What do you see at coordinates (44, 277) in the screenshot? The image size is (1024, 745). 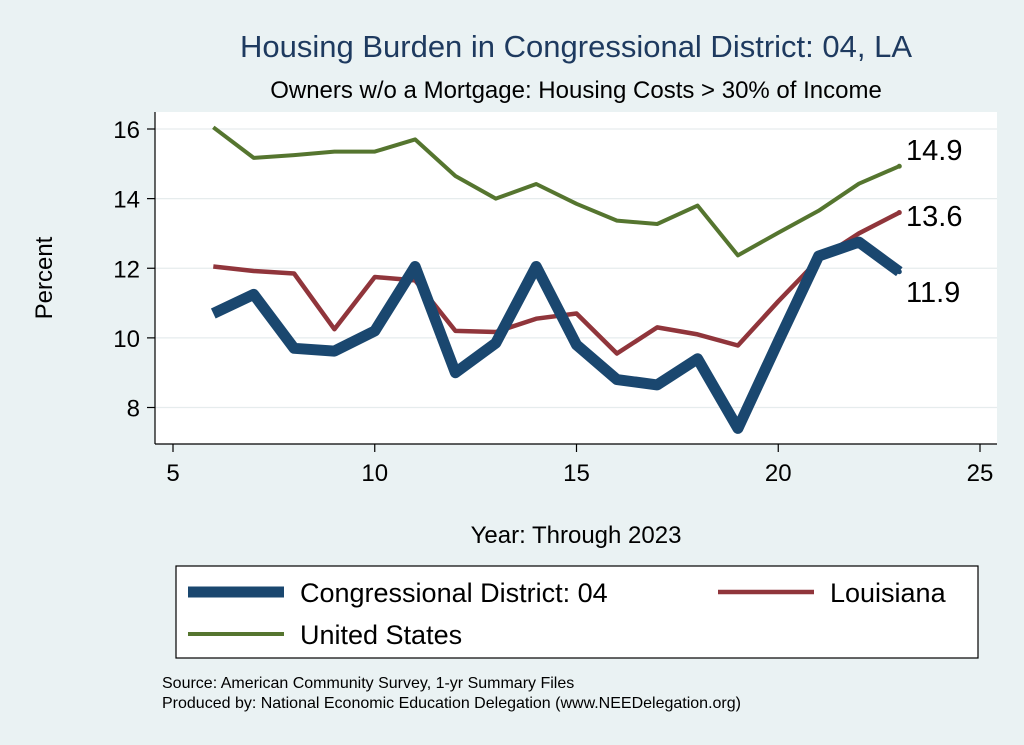 I see `y-axis-title: Percent` at bounding box center [44, 277].